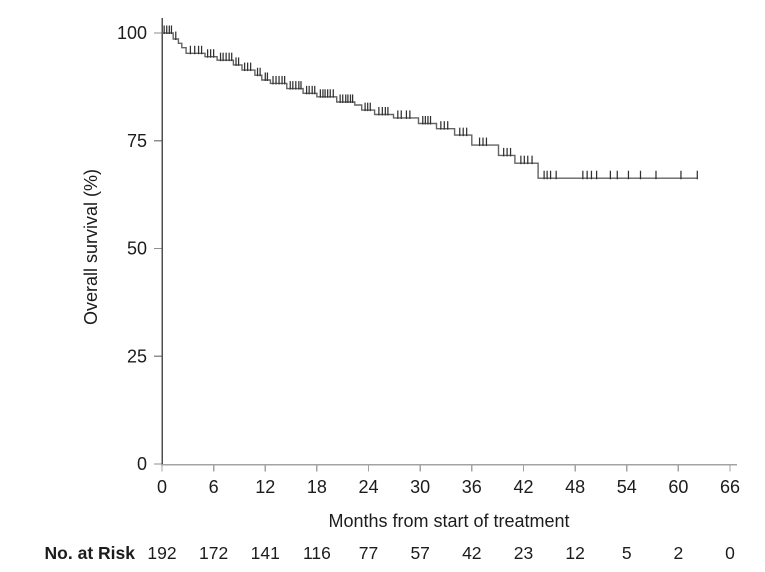  What do you see at coordinates (523, 553) in the screenshot?
I see `number-at-risk-value: 23` at bounding box center [523, 553].